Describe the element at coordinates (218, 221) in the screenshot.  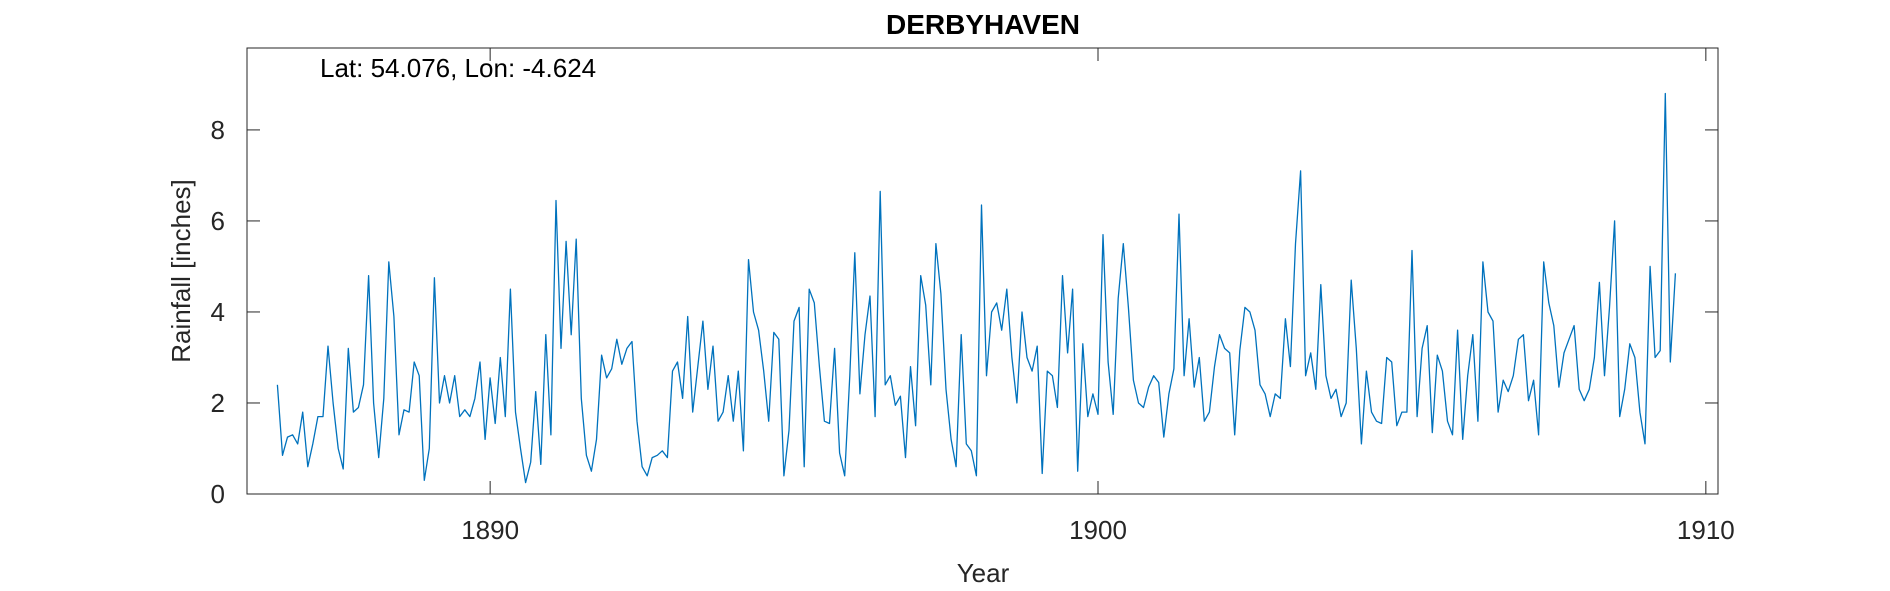
I see `y-tick-label: 6` at that location.